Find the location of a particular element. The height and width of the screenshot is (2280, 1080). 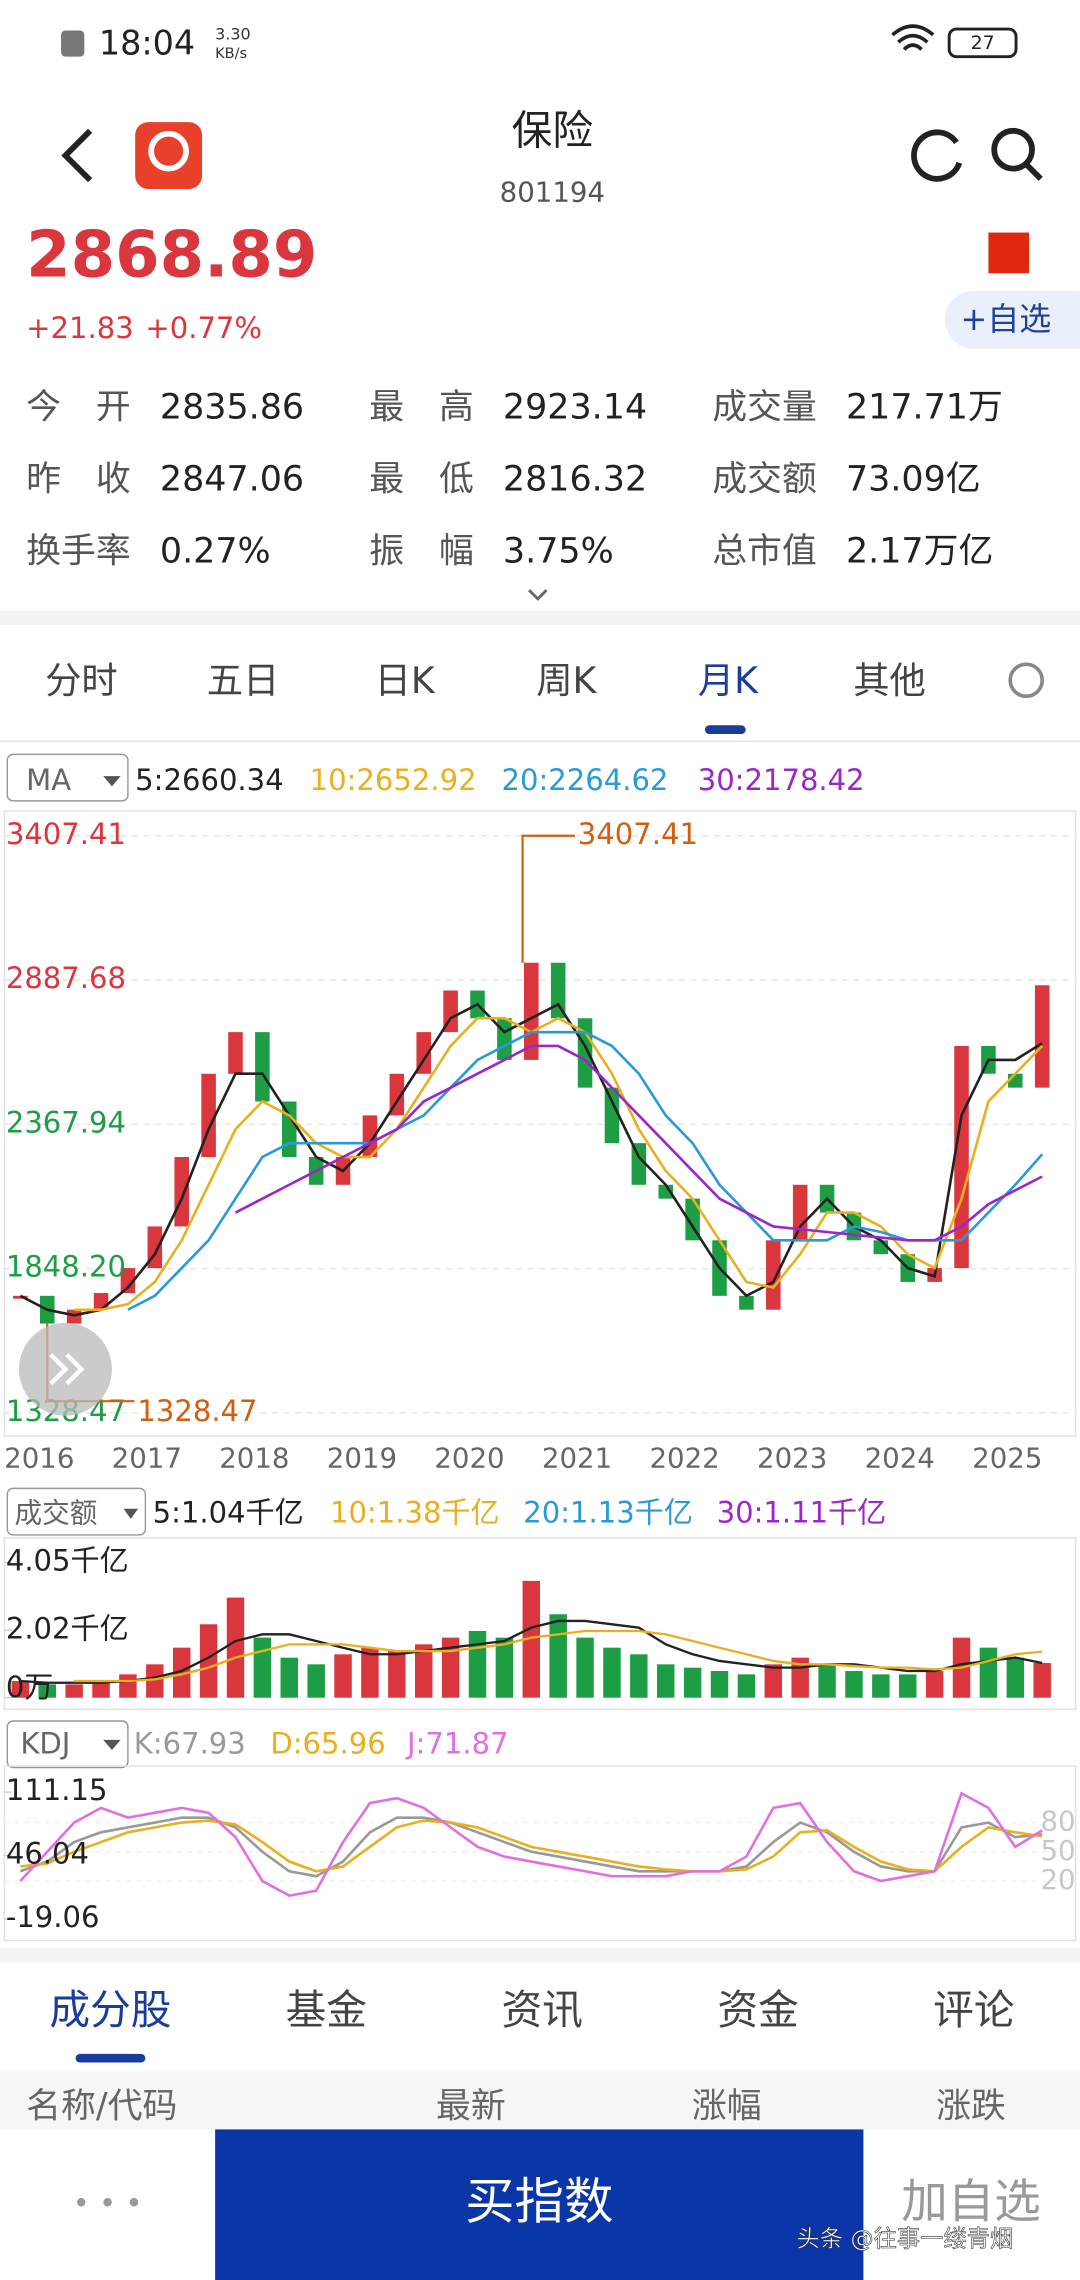

column-header: 涨跌 is located at coordinates (971, 2107).